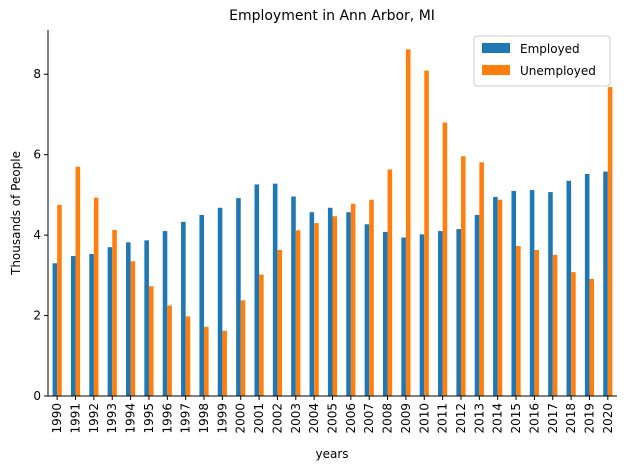  Describe the element at coordinates (316, 309) in the screenshot. I see `bar-unemployed-2004` at that location.